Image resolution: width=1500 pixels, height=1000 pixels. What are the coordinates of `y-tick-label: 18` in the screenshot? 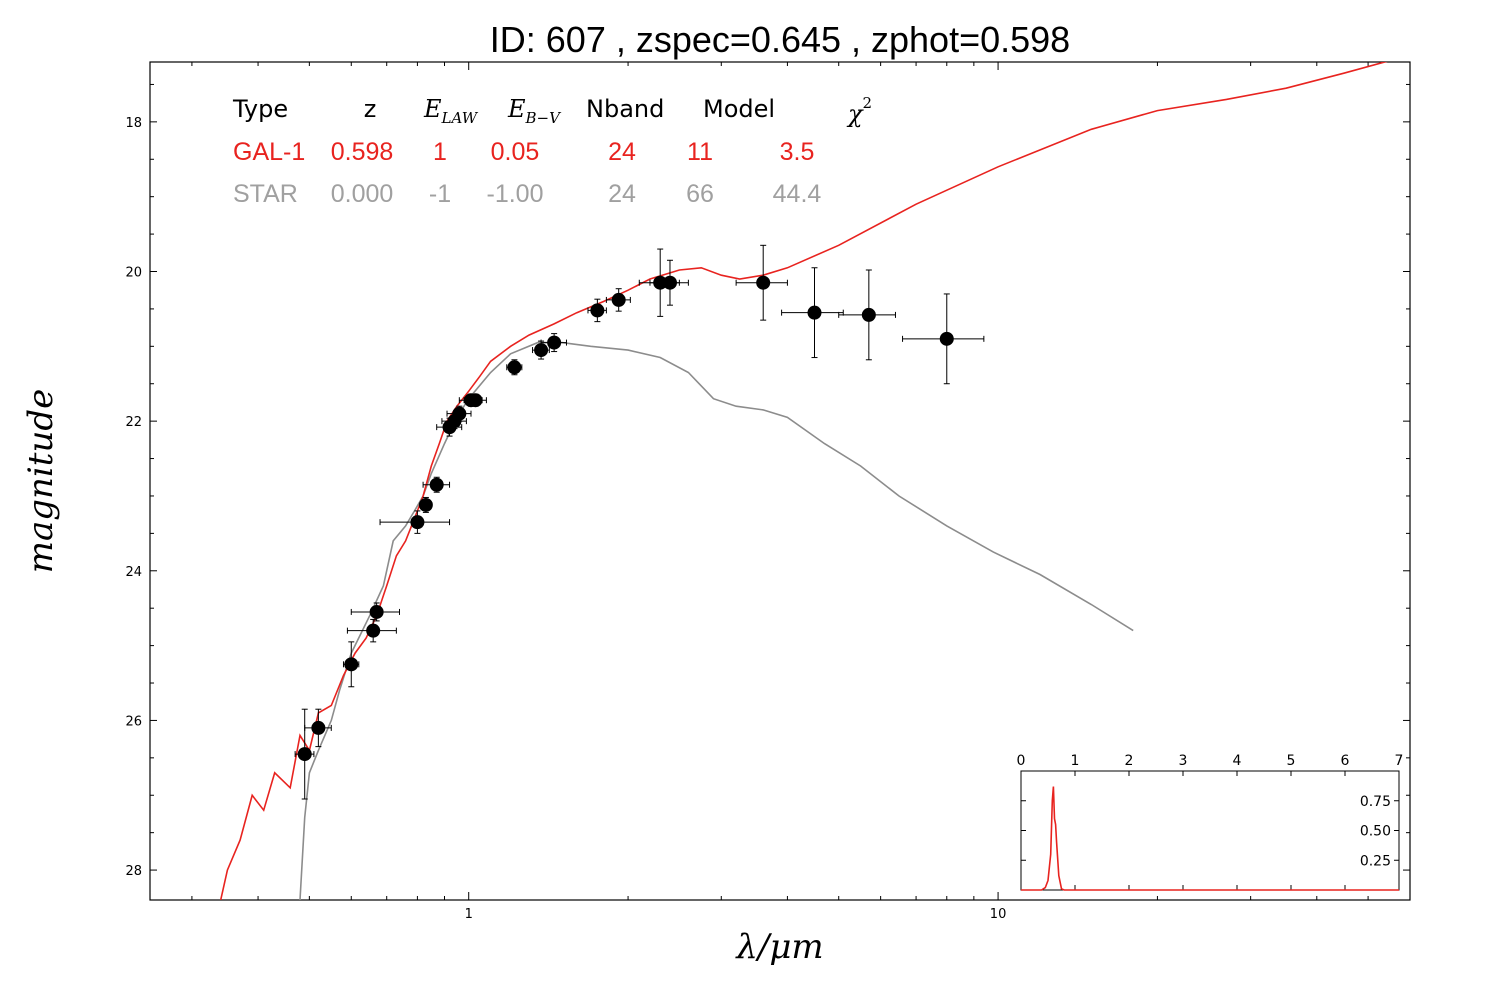 It's located at (133, 123).